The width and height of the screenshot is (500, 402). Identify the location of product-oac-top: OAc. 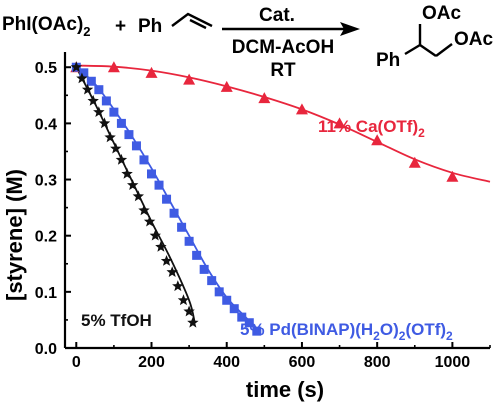
(442, 13).